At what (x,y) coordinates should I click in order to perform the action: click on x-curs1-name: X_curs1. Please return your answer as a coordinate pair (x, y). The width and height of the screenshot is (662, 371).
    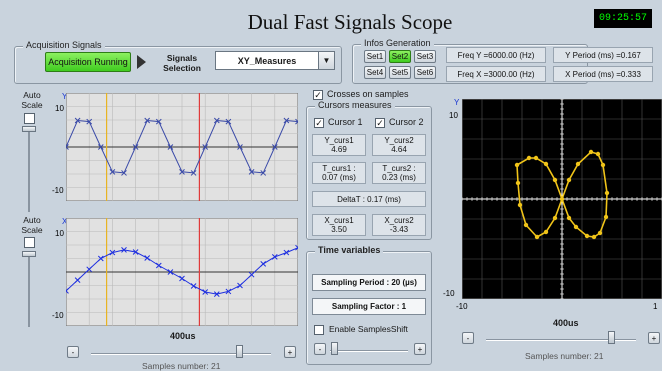
    Looking at the image, I should click on (339, 220).